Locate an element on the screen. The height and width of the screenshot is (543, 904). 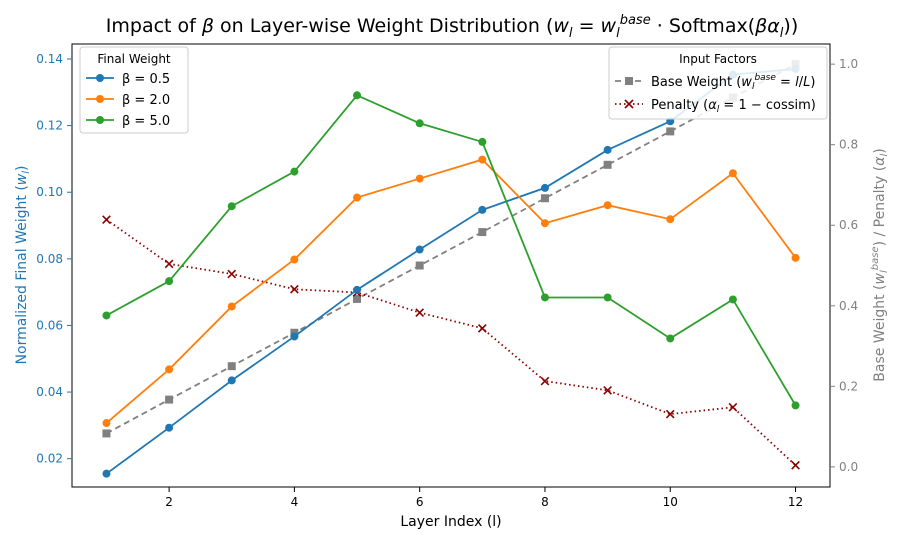
y-left-tick-label-3: 0.08 is located at coordinates (49, 259).